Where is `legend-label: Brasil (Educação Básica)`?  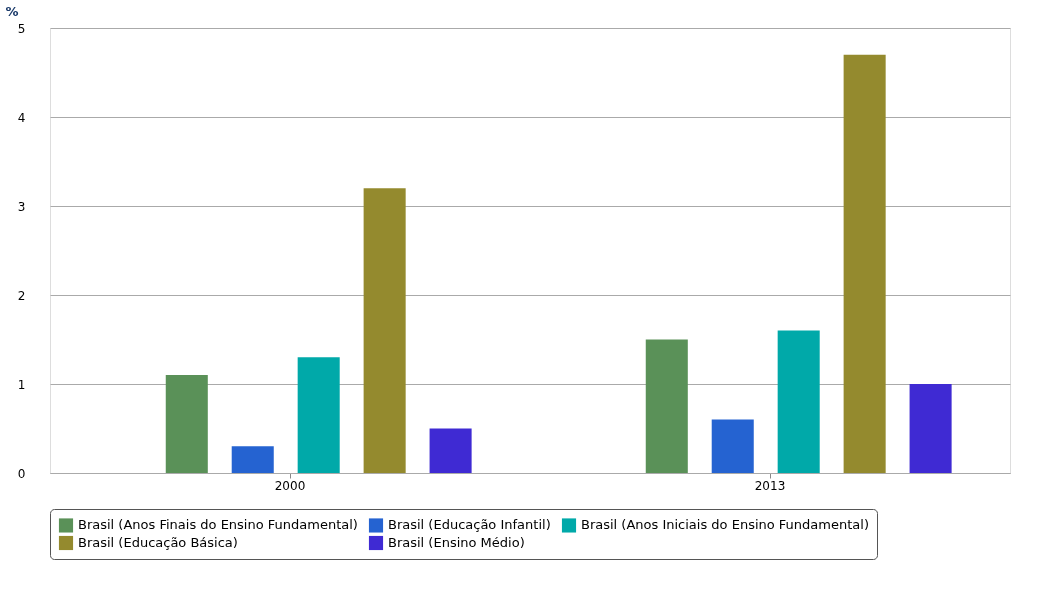
legend-label: Brasil (Educação Básica) is located at coordinates (158, 542).